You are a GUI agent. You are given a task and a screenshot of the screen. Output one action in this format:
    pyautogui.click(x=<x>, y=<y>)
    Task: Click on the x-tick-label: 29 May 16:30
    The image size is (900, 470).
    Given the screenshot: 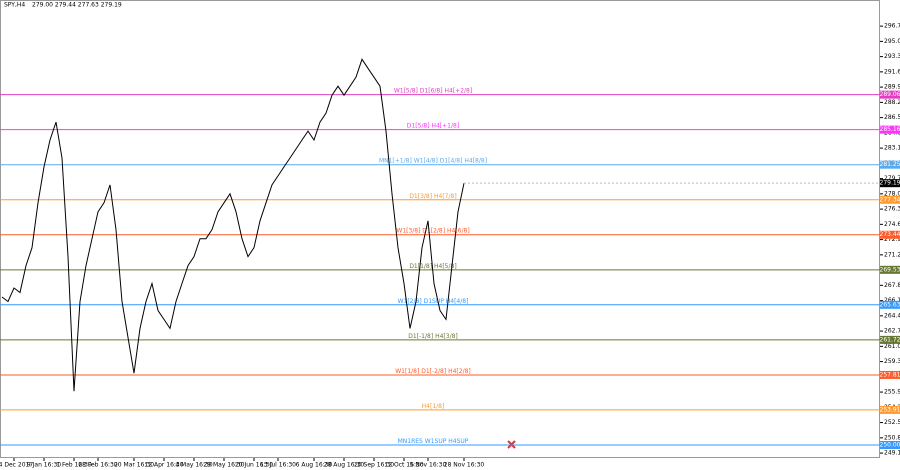 What is the action you would take?
    pyautogui.click(x=223, y=465)
    